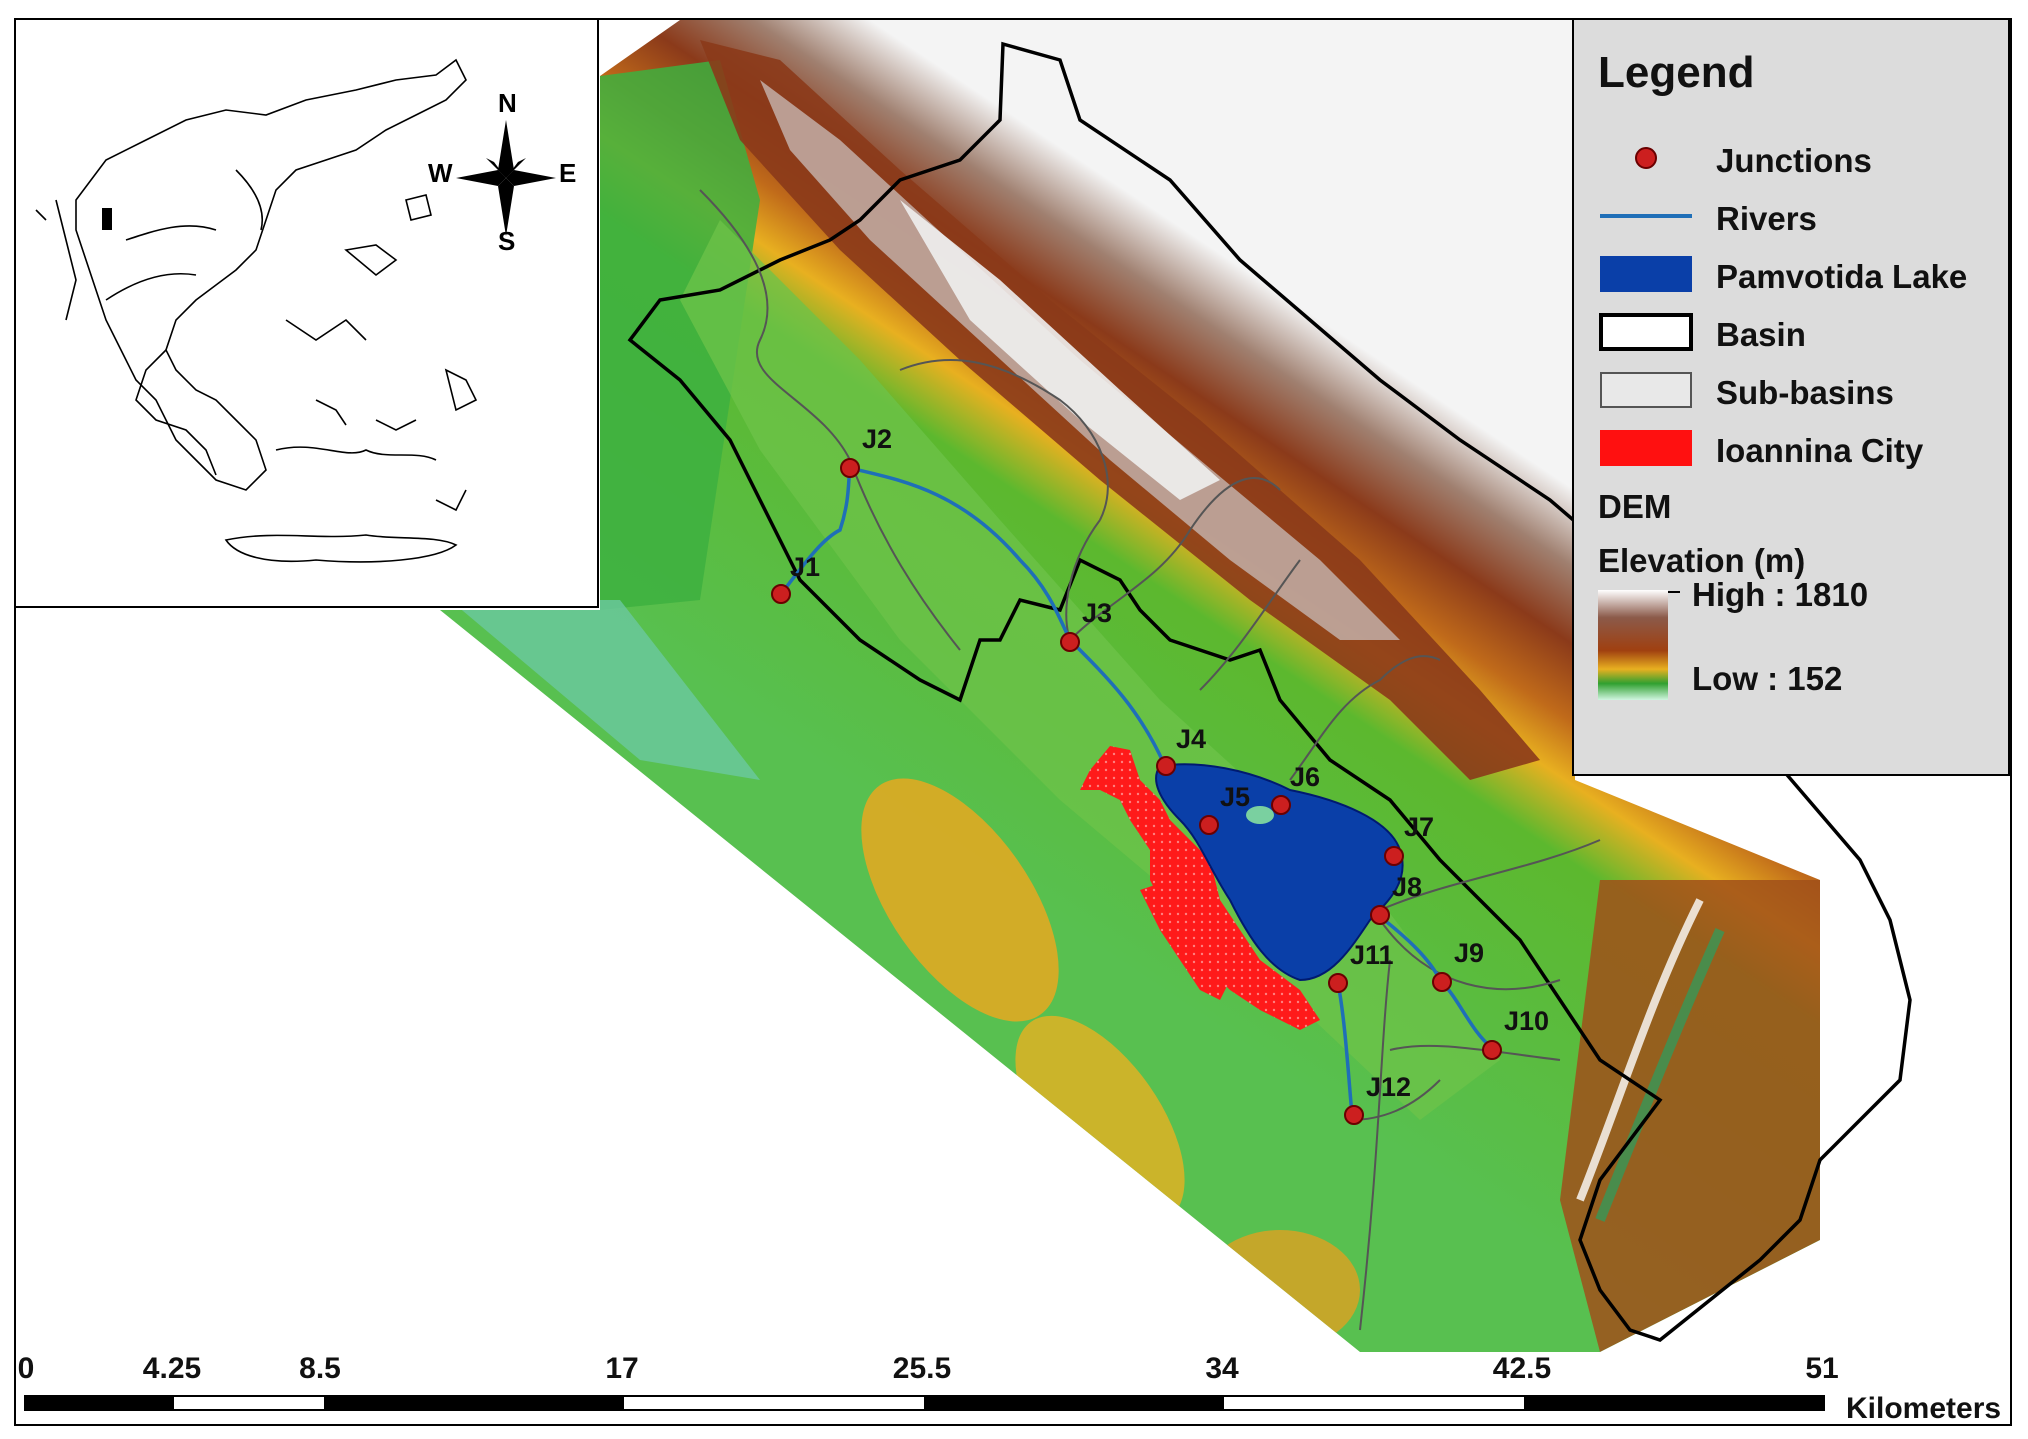 This screenshot has width=2028, height=1439. What do you see at coordinates (924, 1403) in the screenshot?
I see `scale-bar-segments` at bounding box center [924, 1403].